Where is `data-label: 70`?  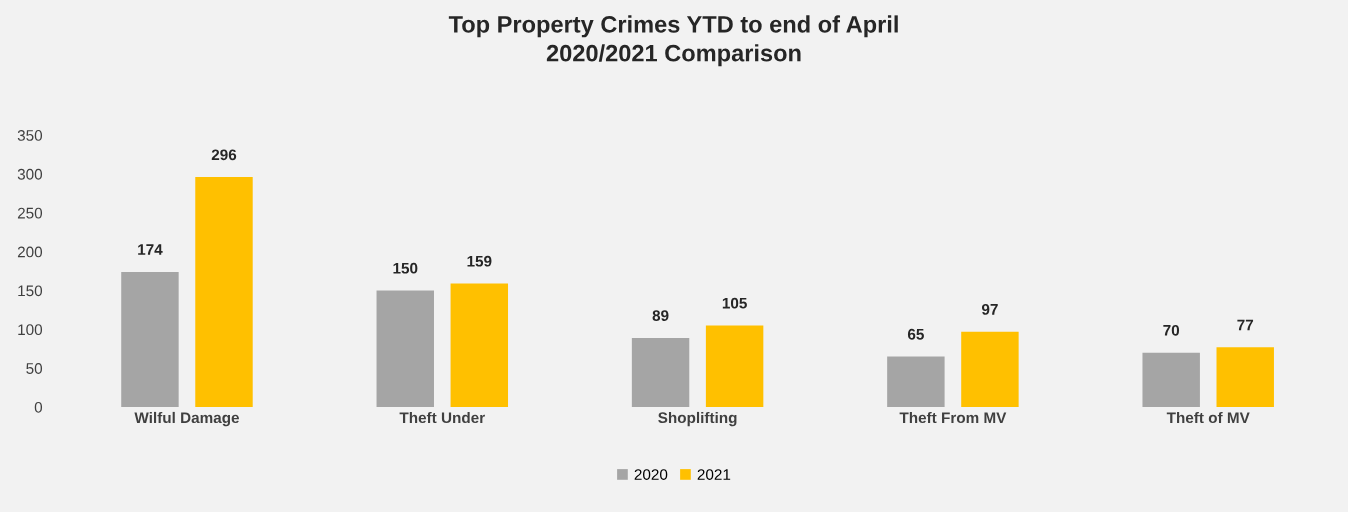 data-label: 70 is located at coordinates (1171, 330).